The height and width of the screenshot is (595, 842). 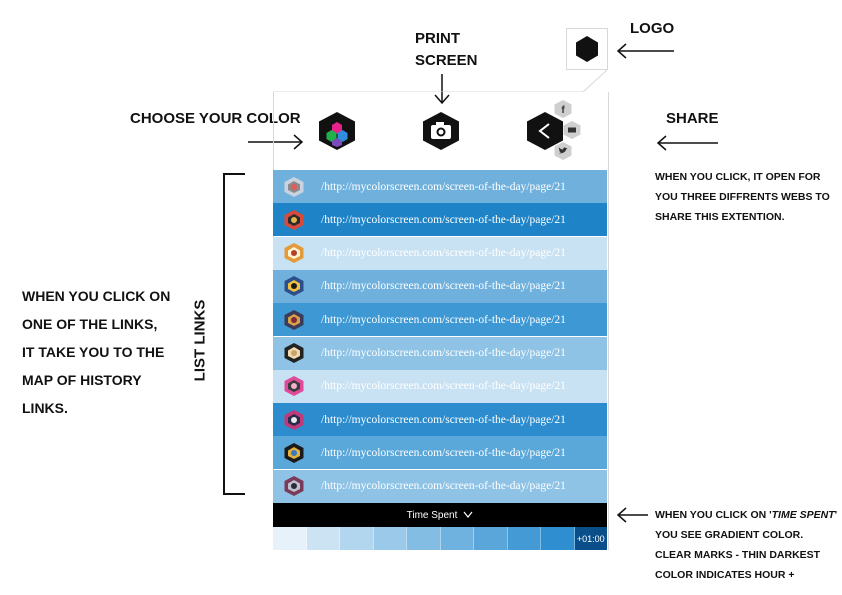 What do you see at coordinates (738, 555) in the screenshot?
I see `time-note-line: CLEAR MARKS - THIN DARKEST` at bounding box center [738, 555].